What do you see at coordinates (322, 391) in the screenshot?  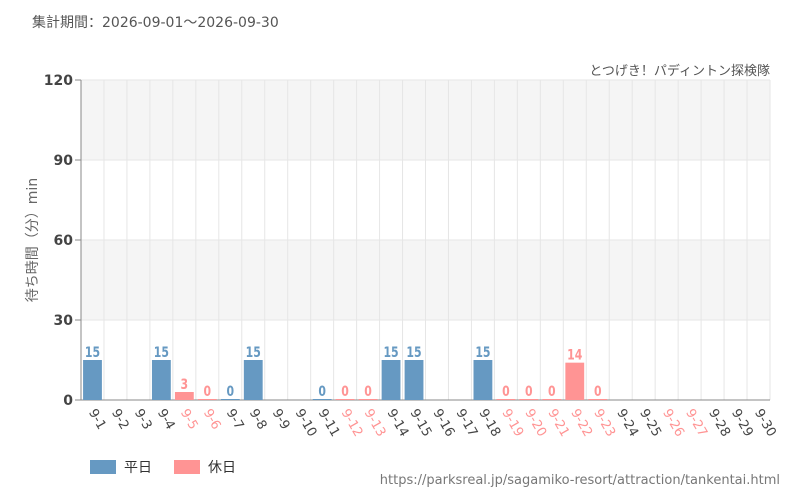 I see `data-label-9-11: 0` at bounding box center [322, 391].